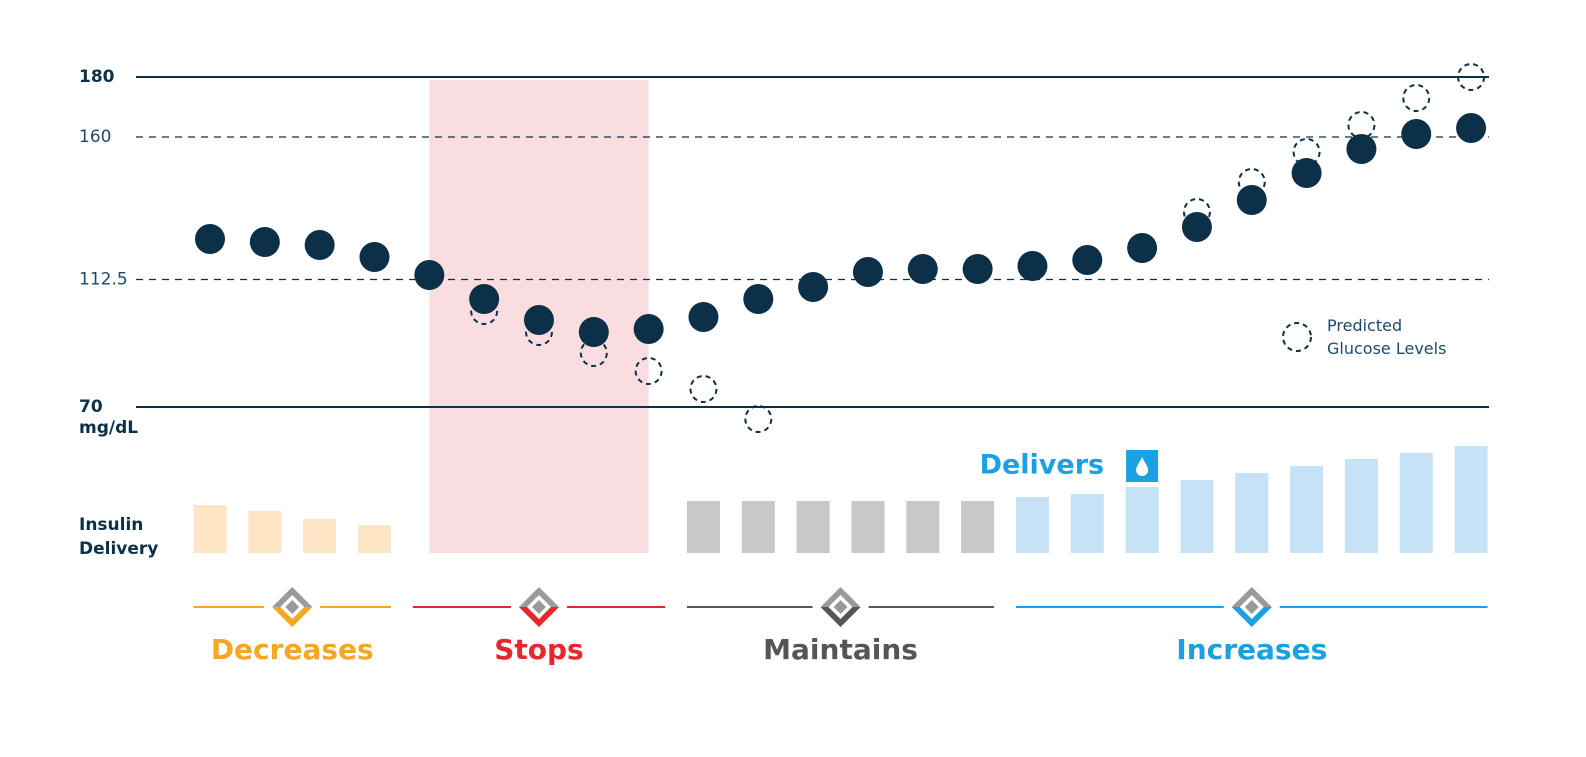 The image size is (1586, 757). Describe the element at coordinates (97, 77) in the screenshot. I see `y-tick-label: 180` at that location.